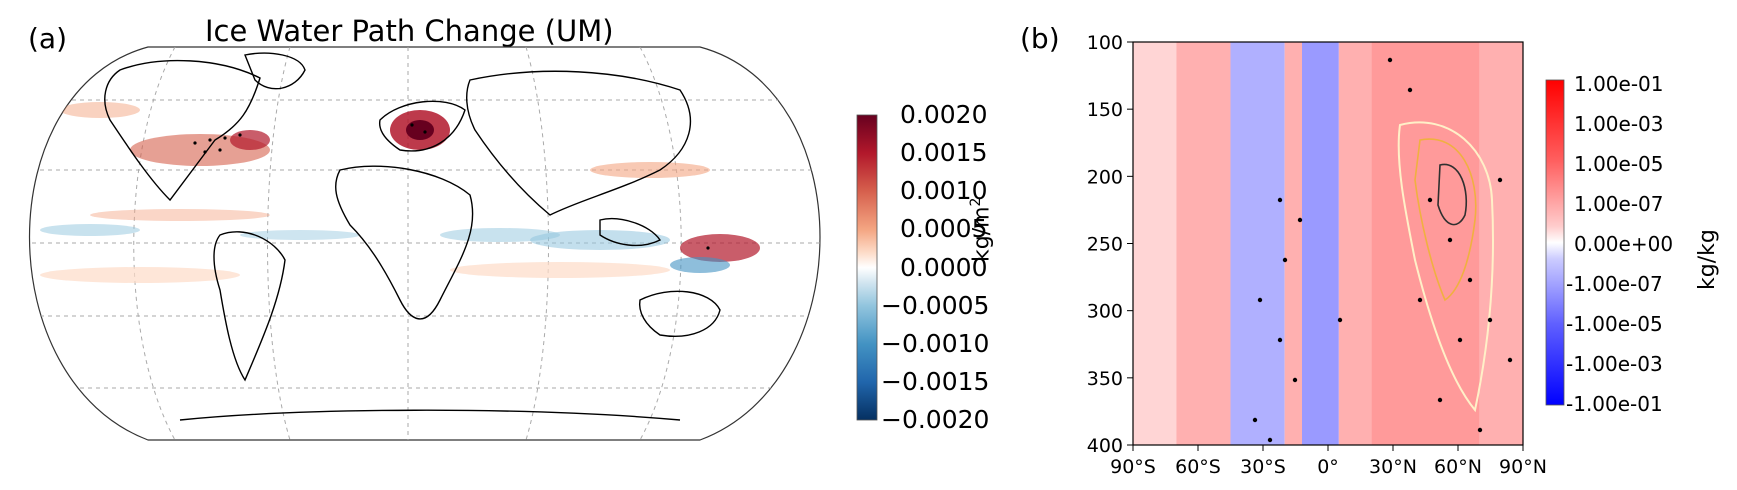 The width and height of the screenshot is (1737, 490). What do you see at coordinates (1105, 446) in the screenshot?
I see `y-tick-label: 400` at bounding box center [1105, 446].